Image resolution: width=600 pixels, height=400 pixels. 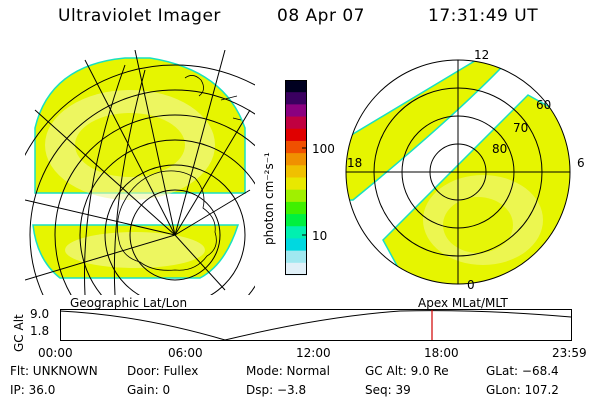 What do you see at coordinates (149, 390) in the screenshot?
I see `gain-value: Gain: 0` at bounding box center [149, 390].